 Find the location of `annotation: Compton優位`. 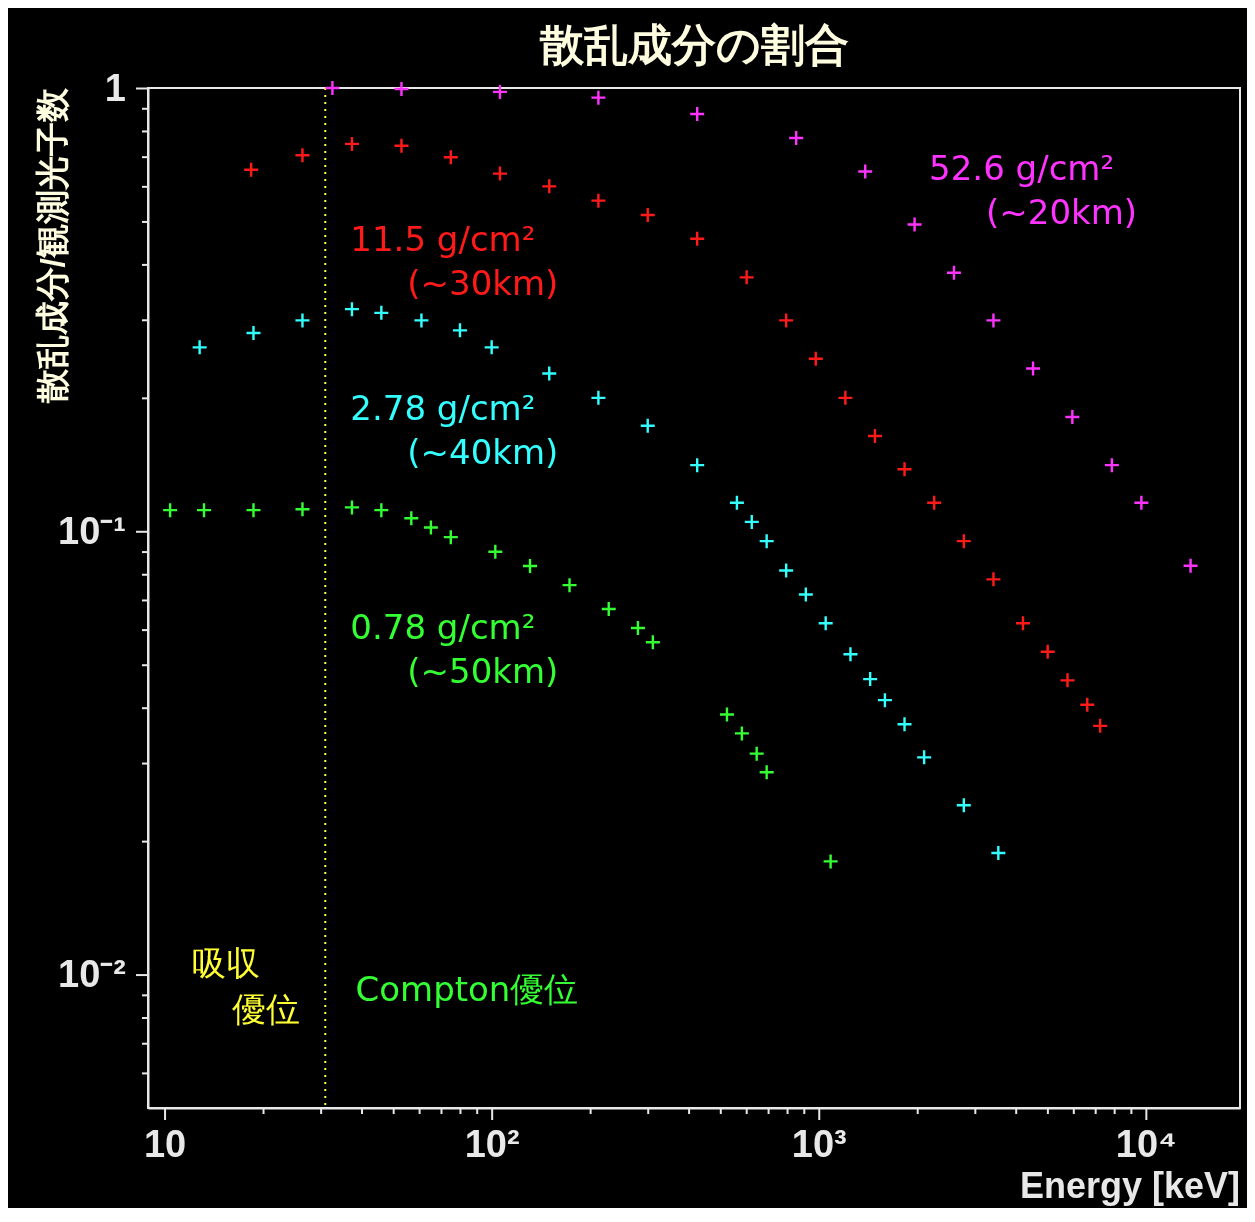

annotation: Compton優位 is located at coordinates (467, 988).